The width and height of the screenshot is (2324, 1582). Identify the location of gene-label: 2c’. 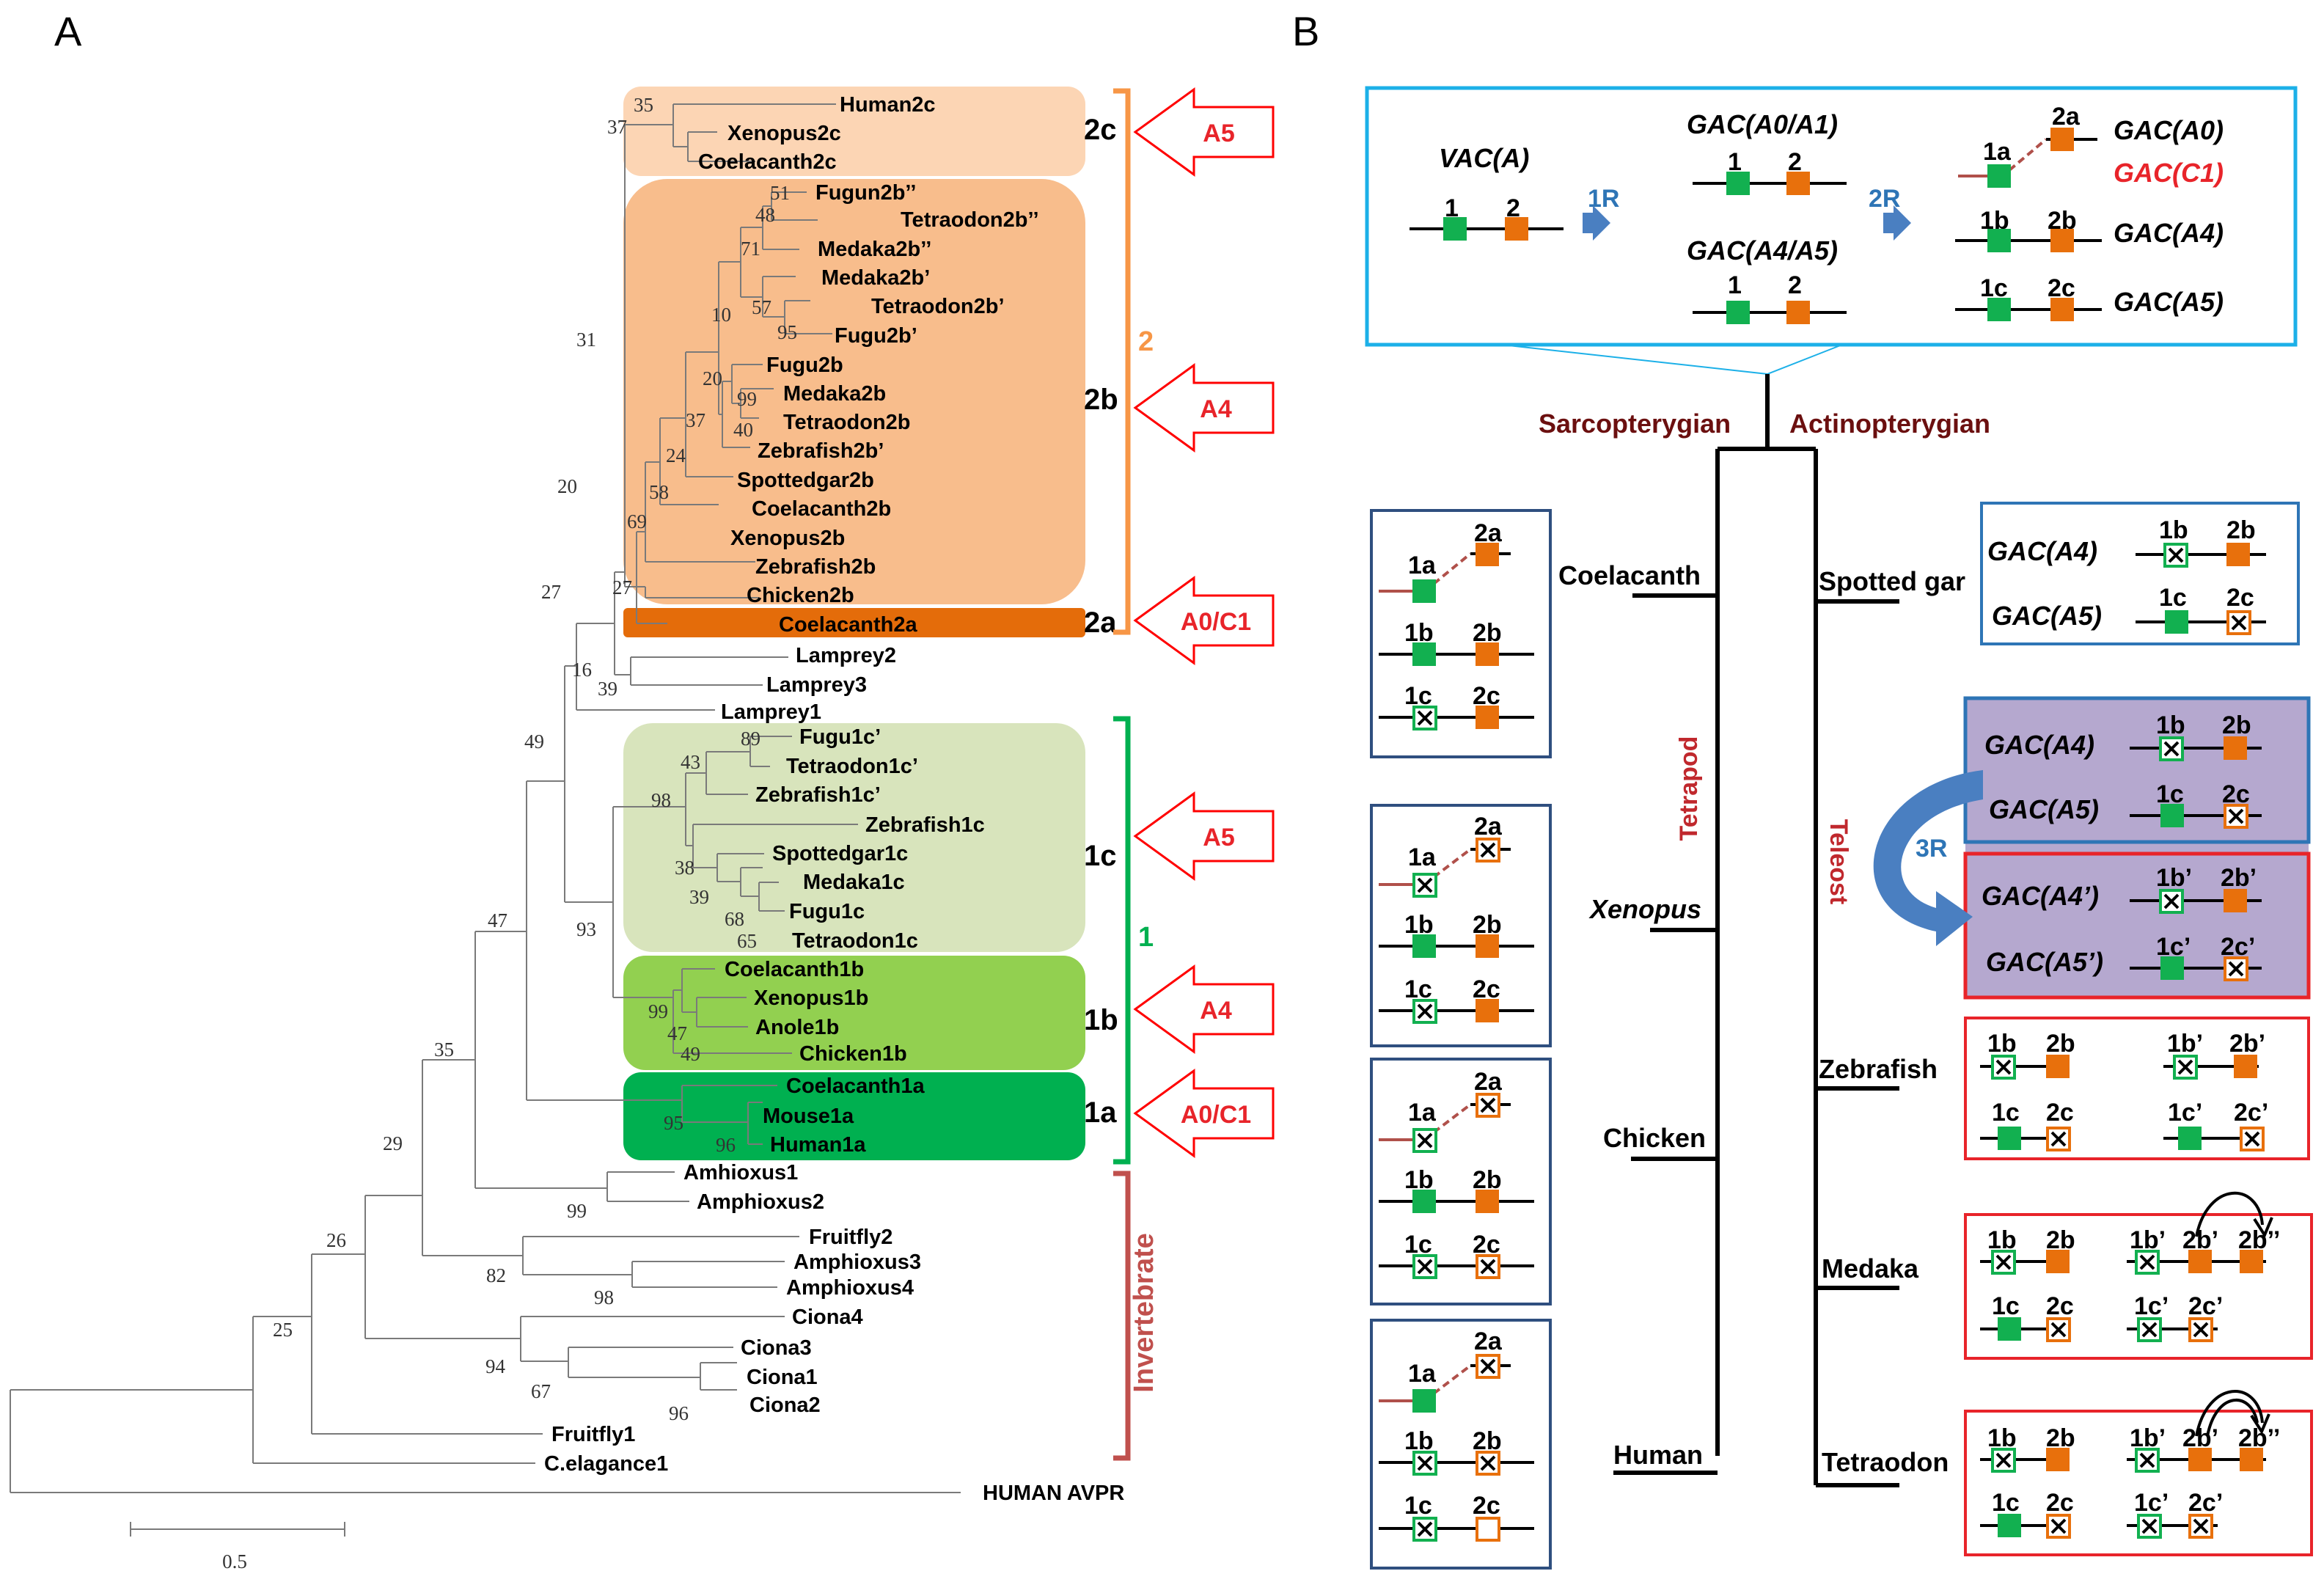
(2238, 947).